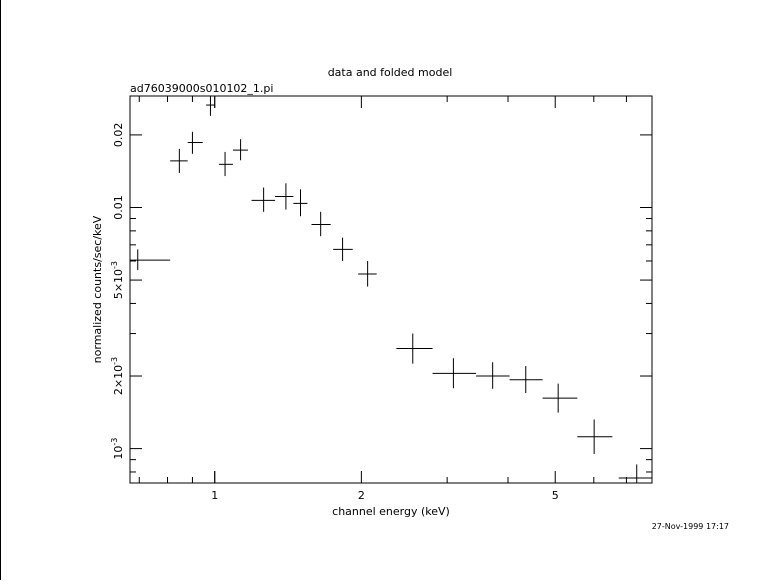 The image size is (781, 584). I want to click on x-tick-label: 5, so click(555, 495).